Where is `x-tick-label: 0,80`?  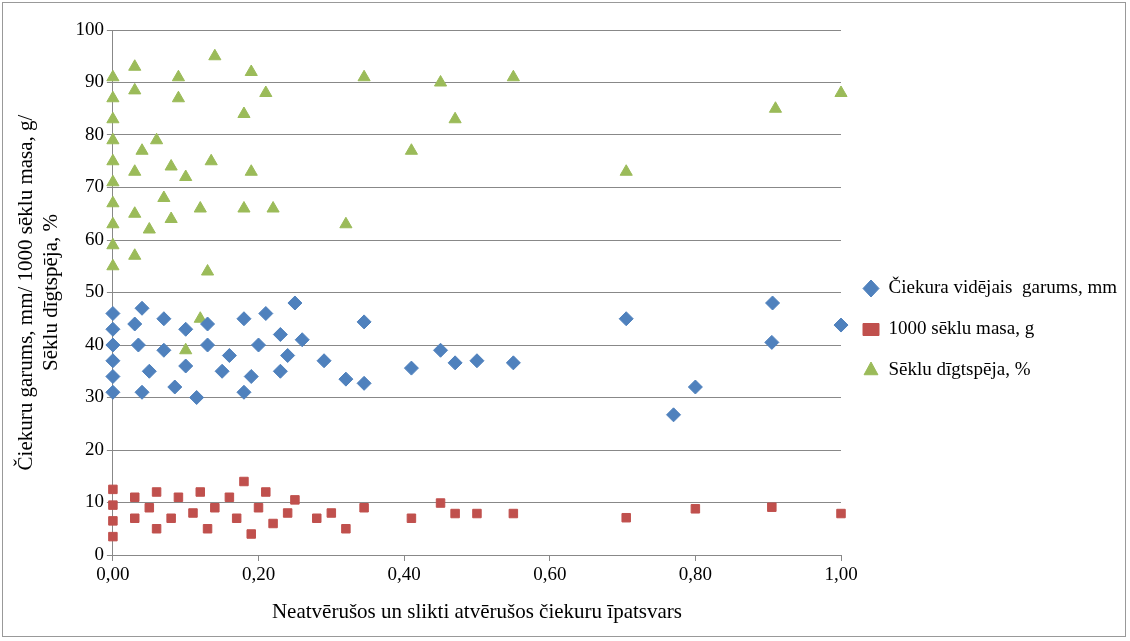
x-tick-label: 0,80 is located at coordinates (695, 574).